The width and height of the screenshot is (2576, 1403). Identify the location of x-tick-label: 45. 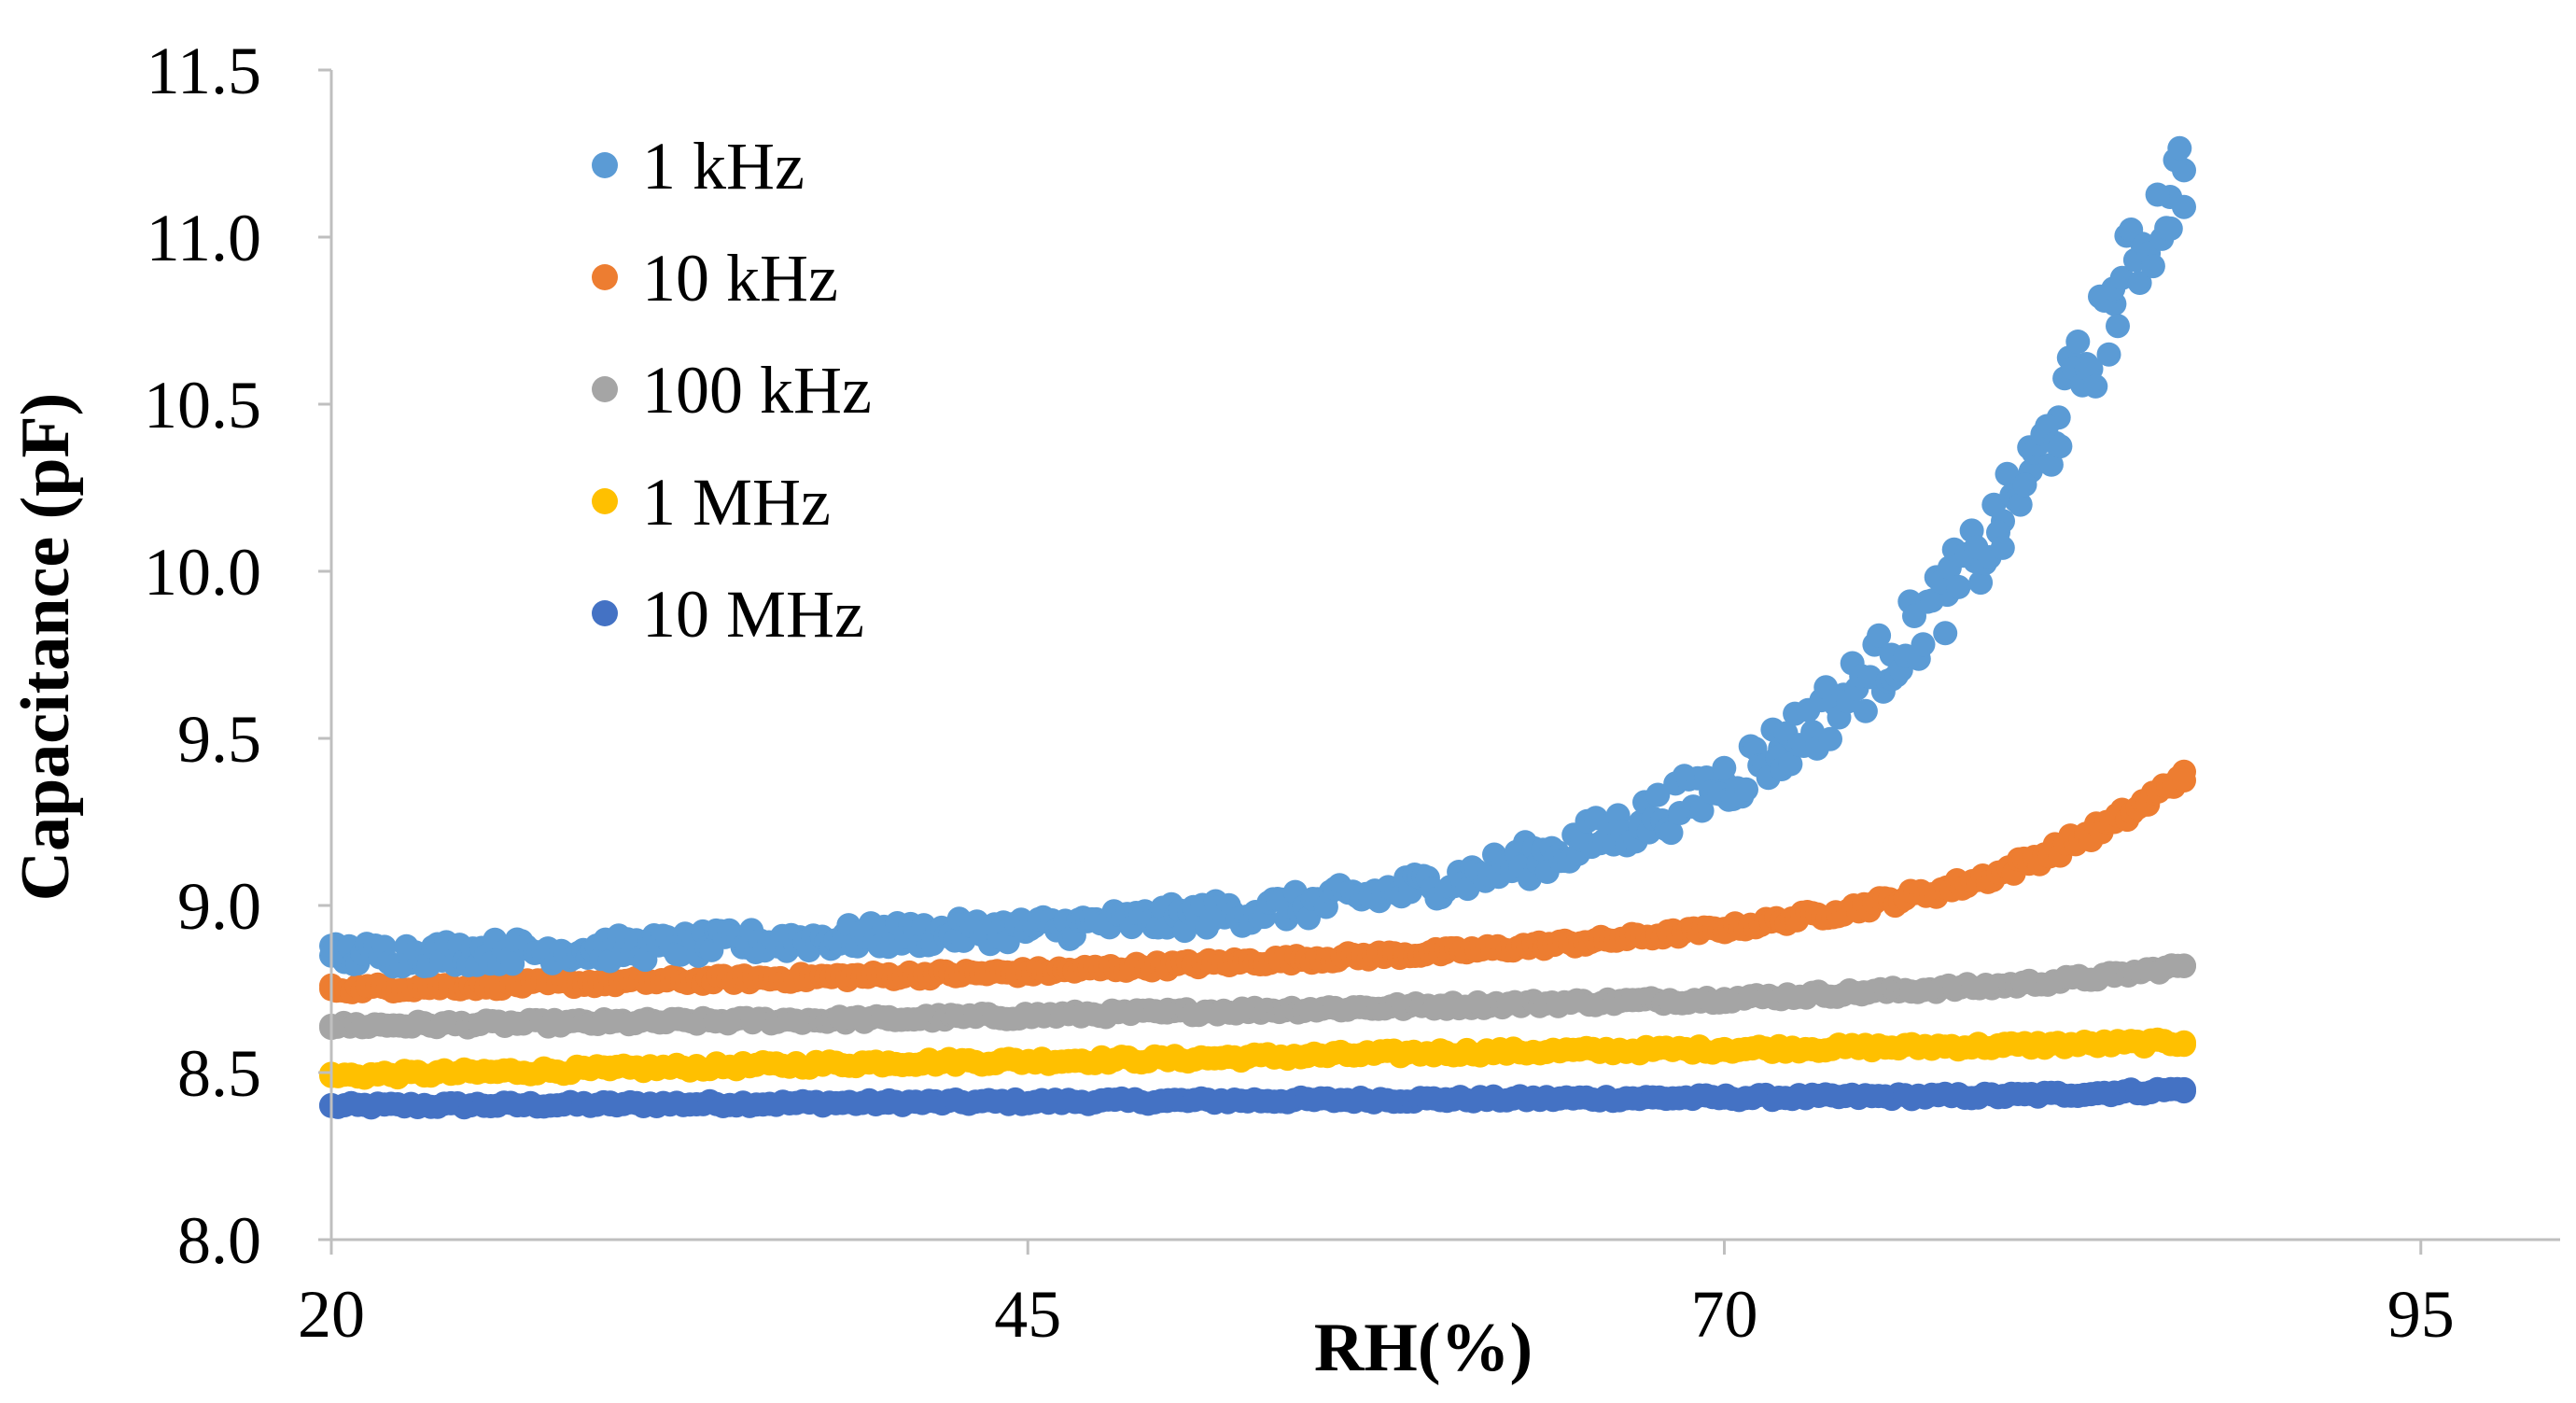
(1027, 1314).